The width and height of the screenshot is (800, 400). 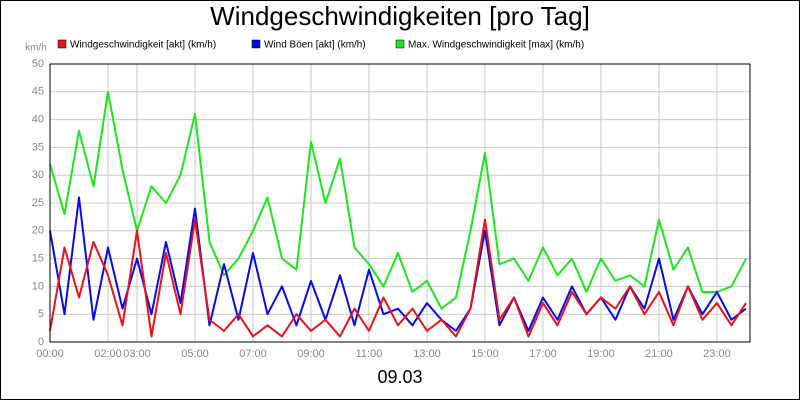 What do you see at coordinates (195, 354) in the screenshot?
I see `x-tick-label: 05:00` at bounding box center [195, 354].